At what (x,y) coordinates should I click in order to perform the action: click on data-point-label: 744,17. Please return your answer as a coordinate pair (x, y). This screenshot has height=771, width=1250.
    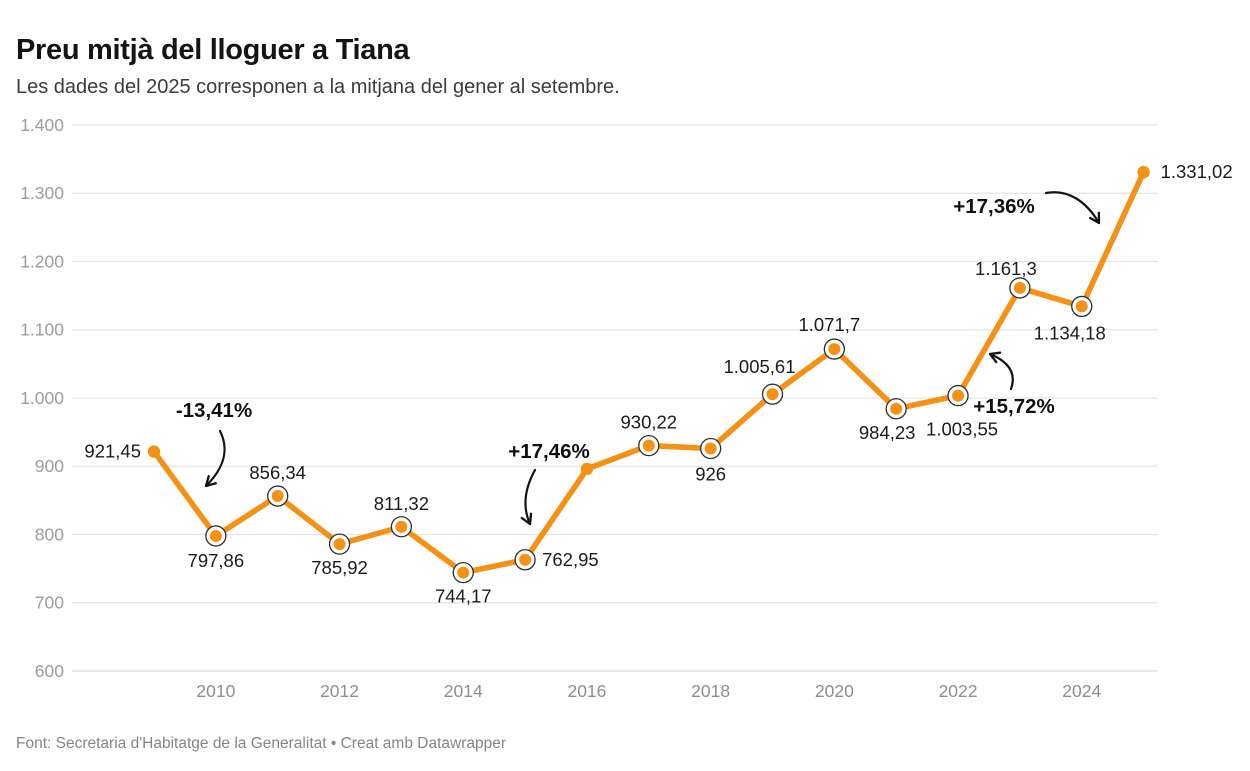
    Looking at the image, I should click on (463, 596).